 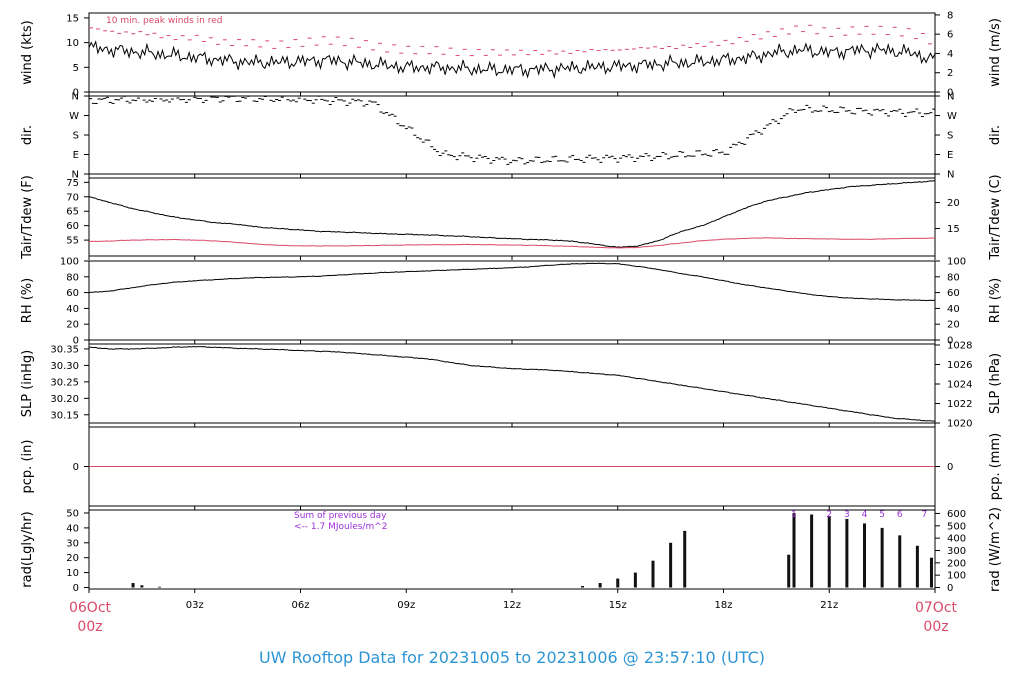 What do you see at coordinates (74, 116) in the screenshot?
I see `dir-ytick-label: W` at bounding box center [74, 116].